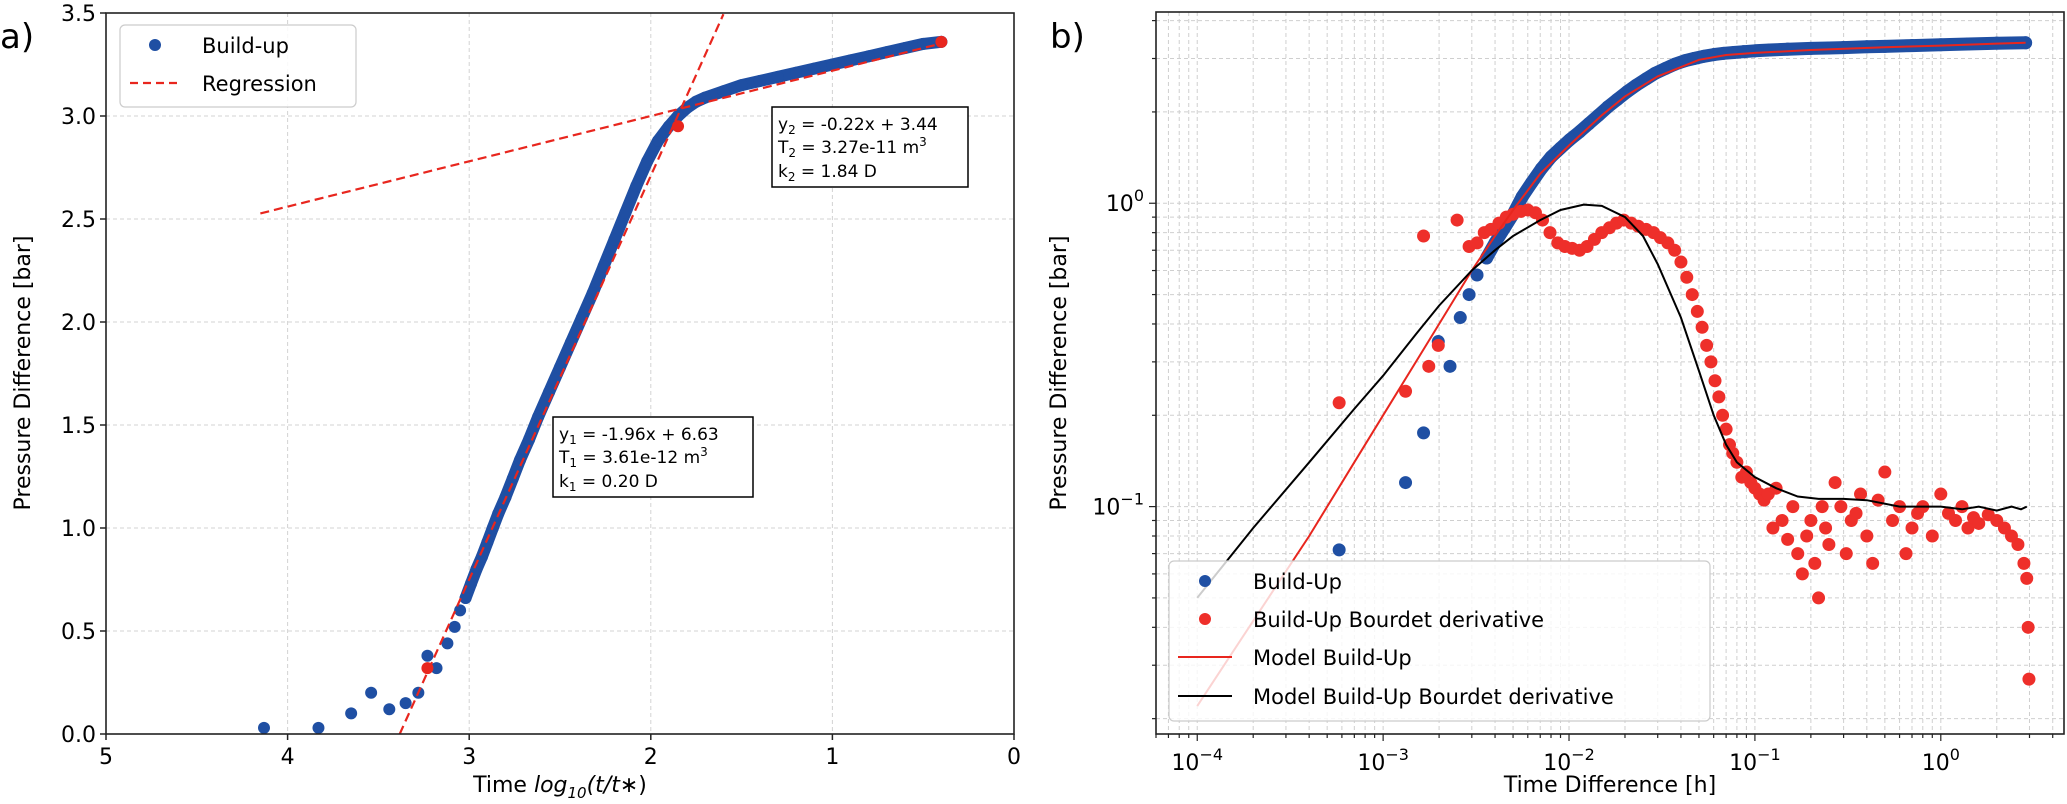 Image resolution: width=2067 pixels, height=804 pixels. I want to click on panel-a-y-axis-label: Pressure Difference [bar], so click(23, 373).